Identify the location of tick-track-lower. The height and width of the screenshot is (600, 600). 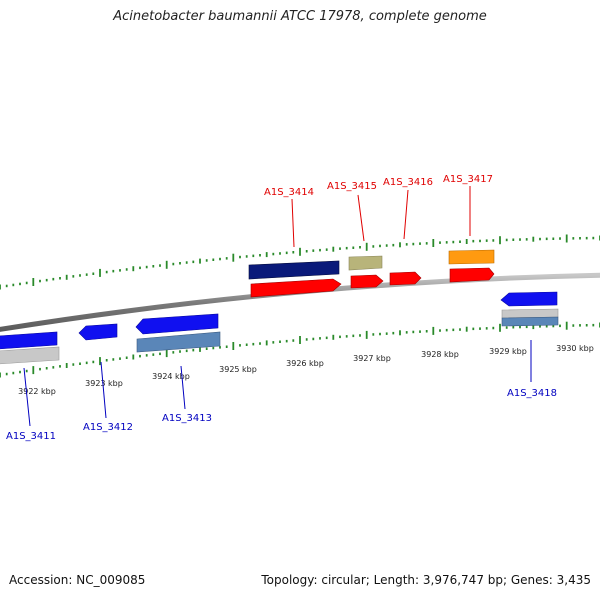
(300, 349).